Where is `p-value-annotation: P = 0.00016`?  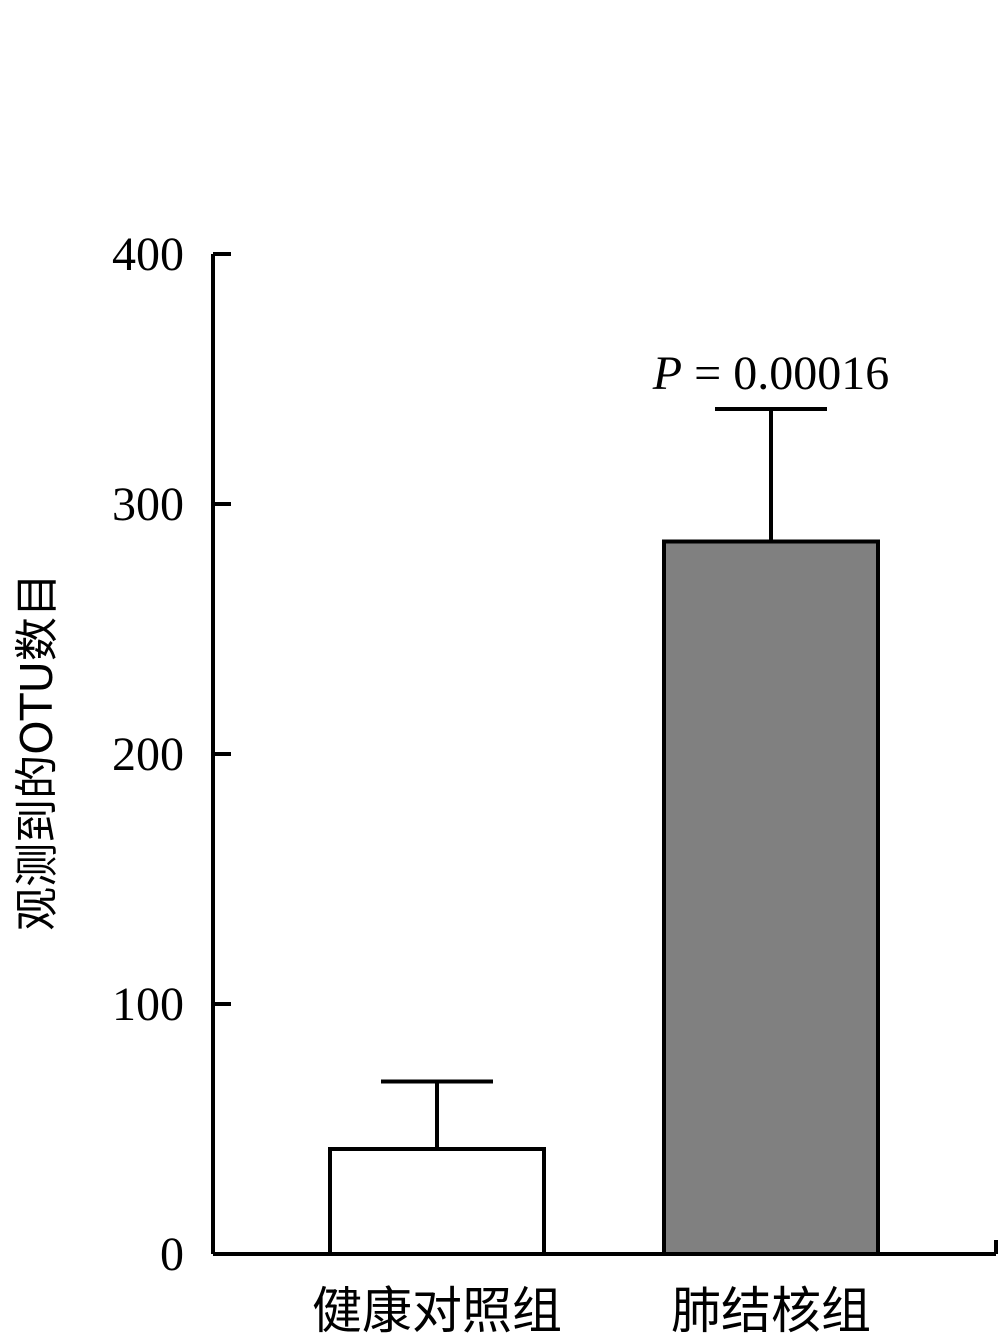 p-value-annotation: P = 0.00016 is located at coordinates (770, 373).